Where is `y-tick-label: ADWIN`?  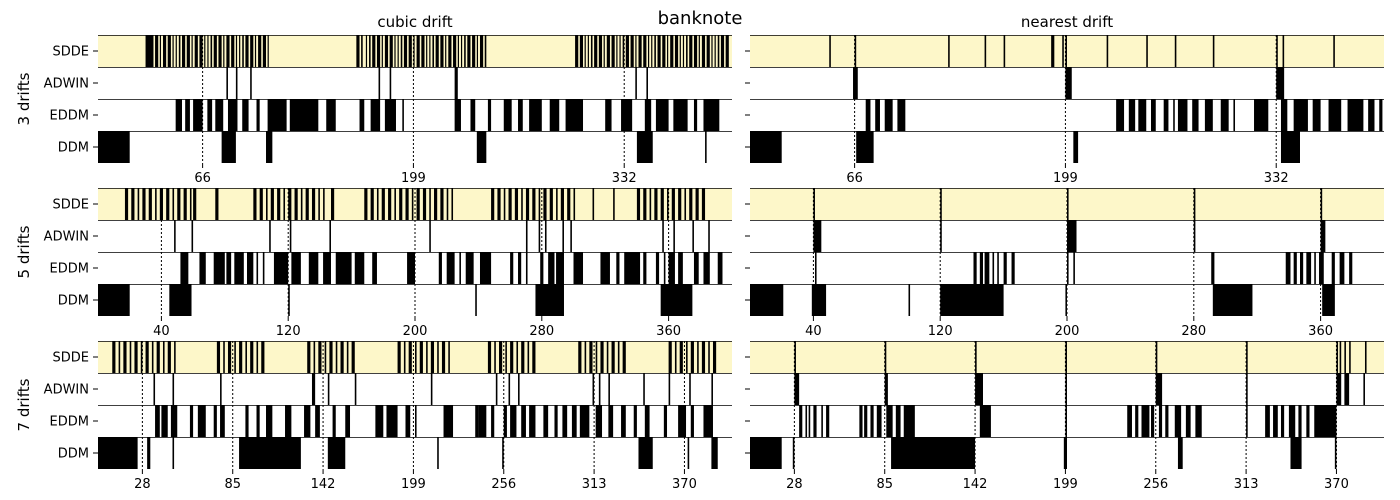
y-tick-label: ADWIN is located at coordinates (66, 84).